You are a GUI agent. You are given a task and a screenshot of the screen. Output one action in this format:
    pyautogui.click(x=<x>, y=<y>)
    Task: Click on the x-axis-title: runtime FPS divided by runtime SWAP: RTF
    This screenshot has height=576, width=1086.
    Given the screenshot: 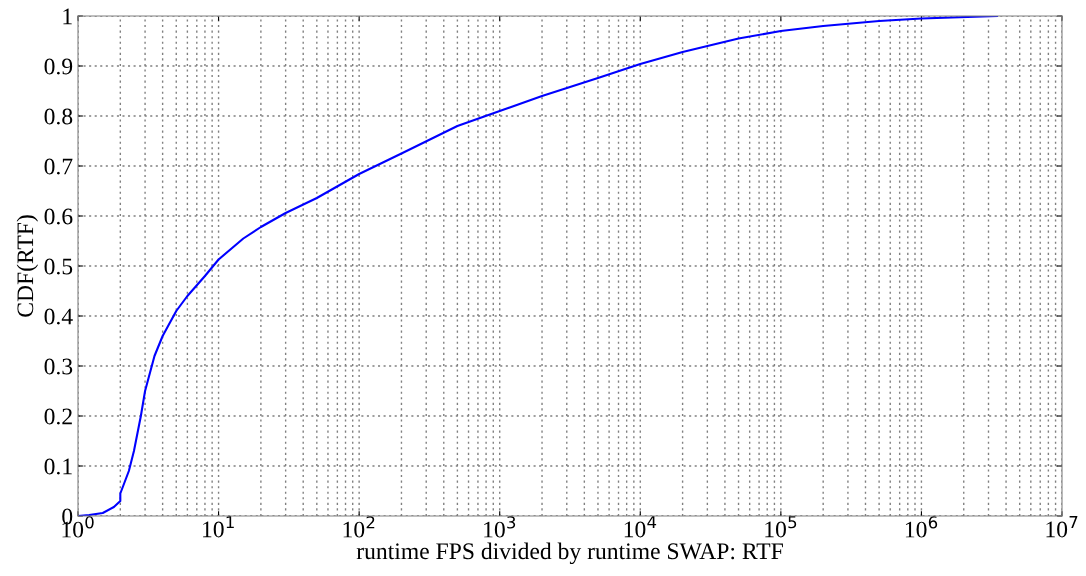 What is the action you would take?
    pyautogui.click(x=569, y=553)
    